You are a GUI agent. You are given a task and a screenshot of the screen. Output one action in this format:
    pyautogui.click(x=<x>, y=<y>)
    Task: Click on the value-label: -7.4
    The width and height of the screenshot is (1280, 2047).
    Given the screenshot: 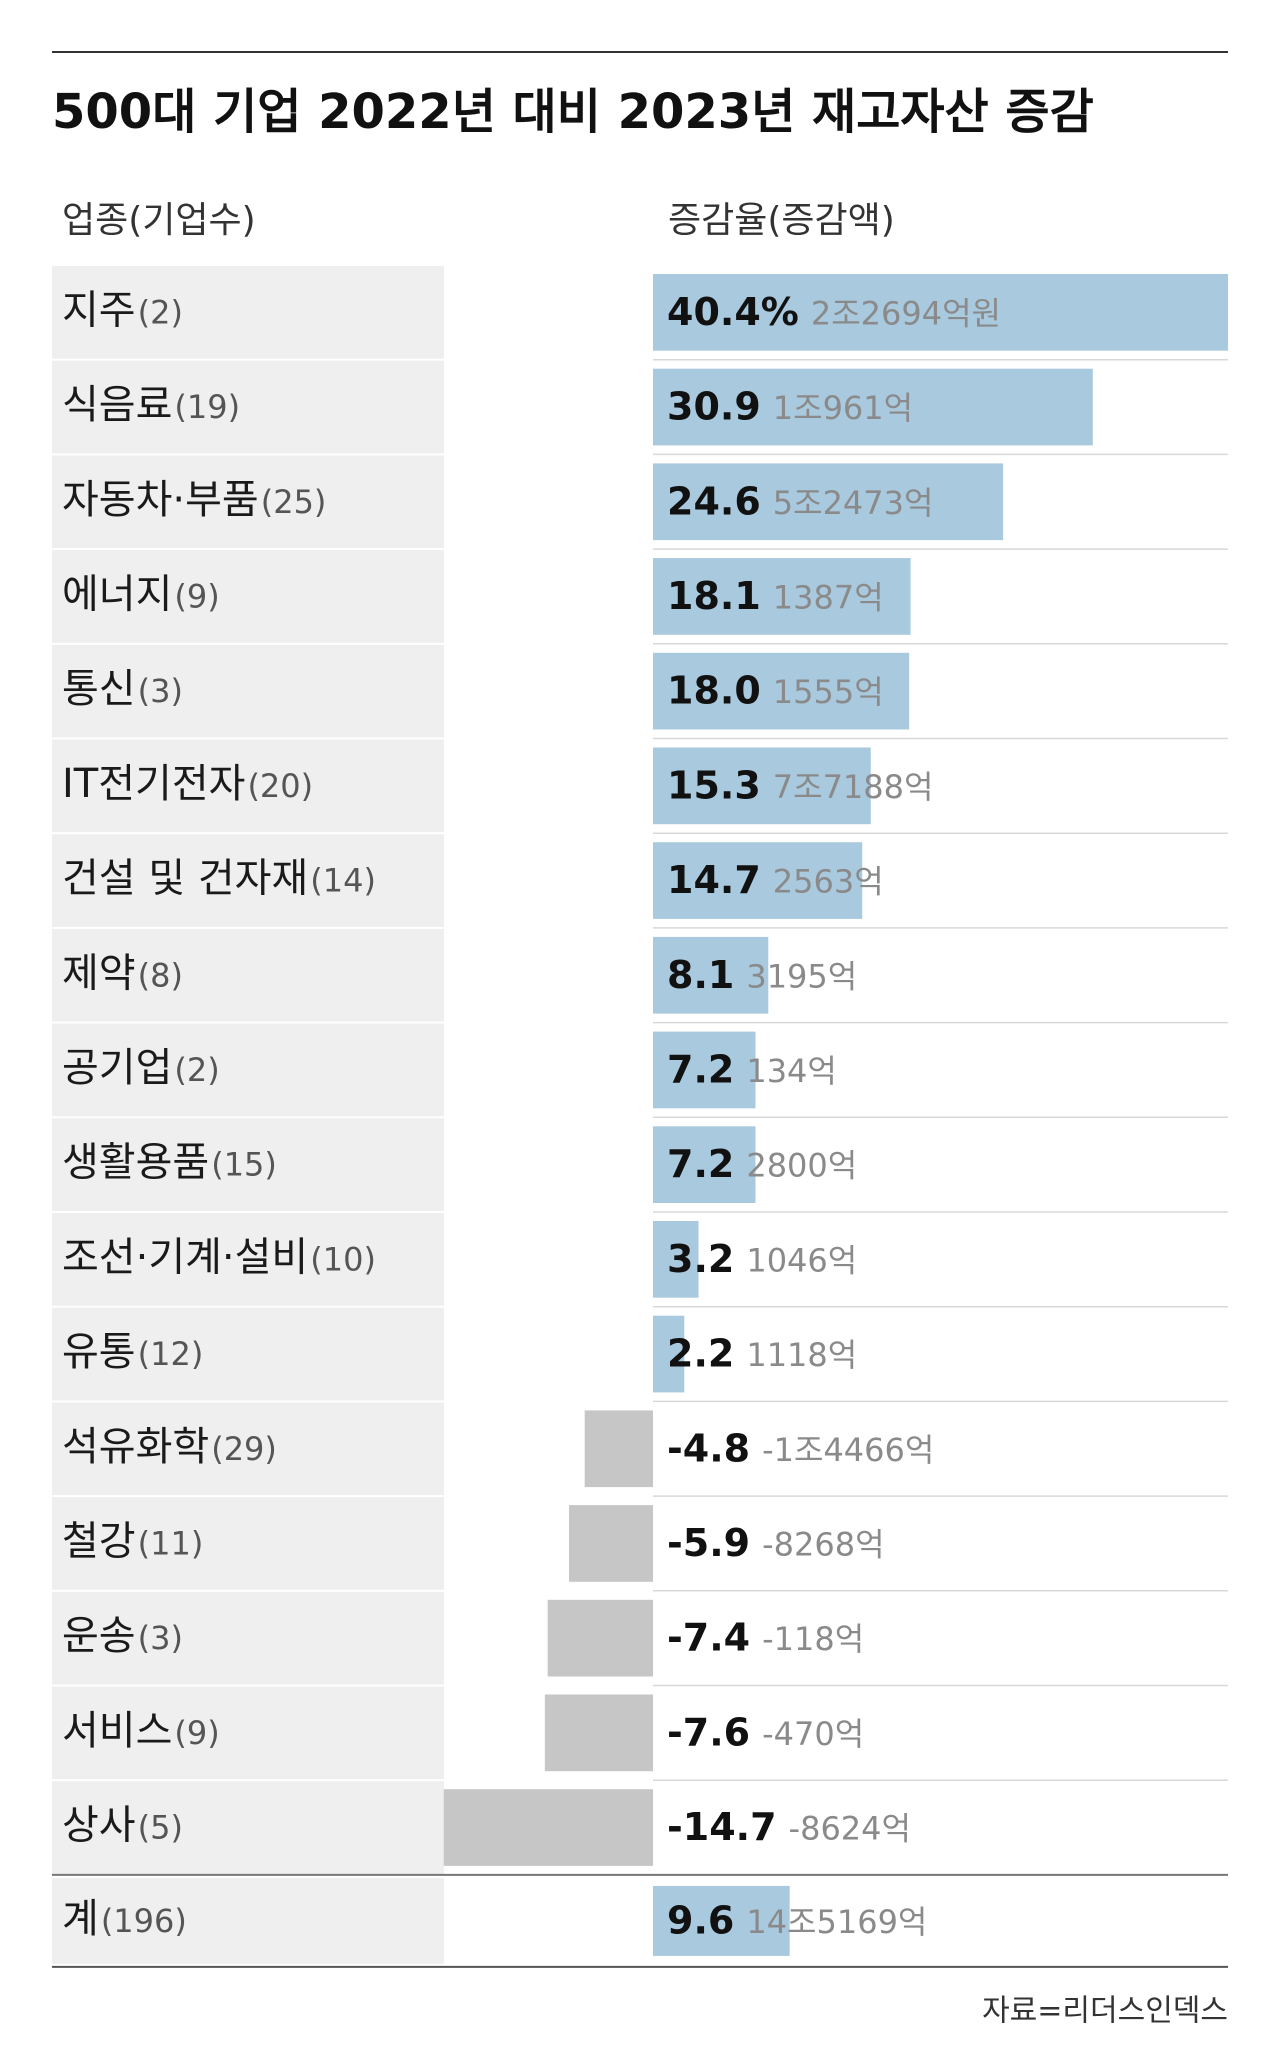 What is the action you would take?
    pyautogui.click(x=708, y=1638)
    